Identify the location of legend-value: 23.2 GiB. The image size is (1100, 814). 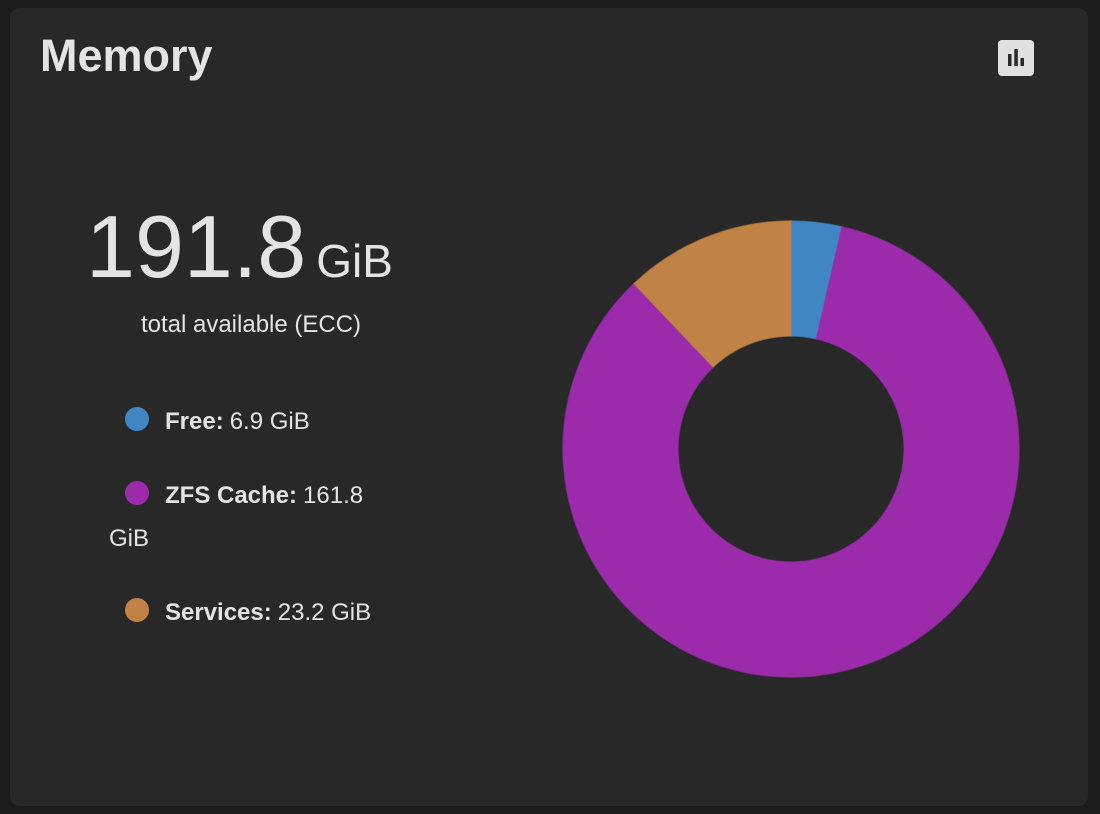
(324, 612).